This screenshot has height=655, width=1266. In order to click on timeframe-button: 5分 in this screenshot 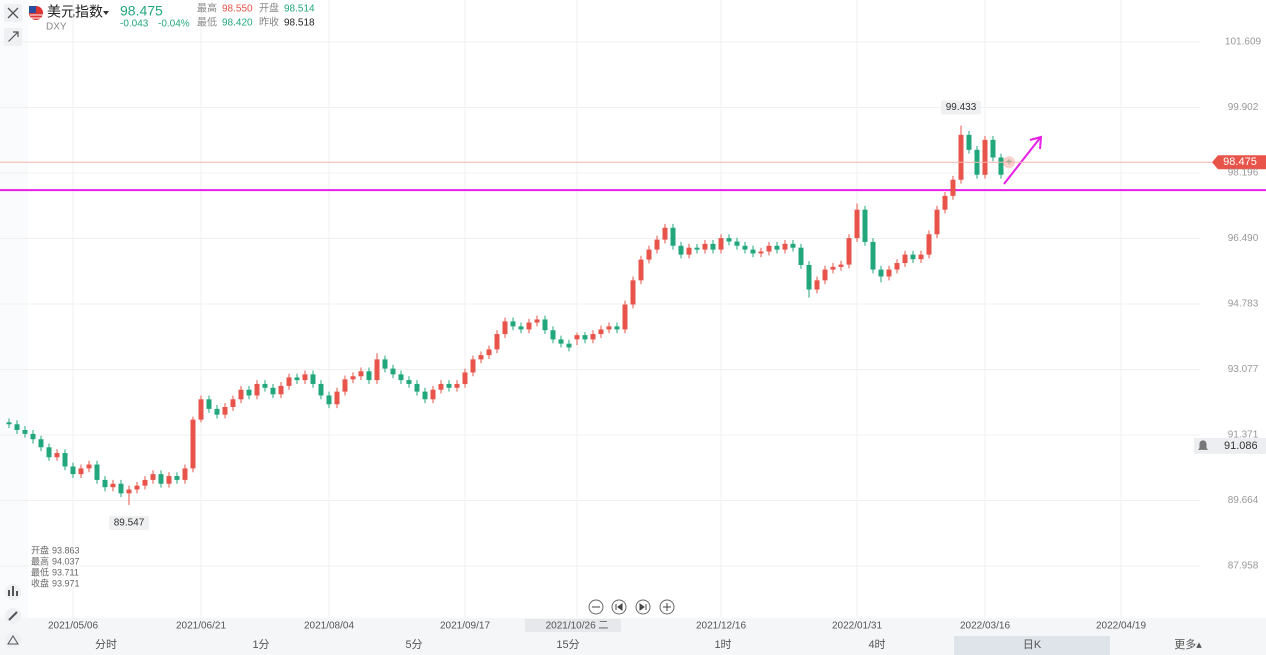, I will do `click(413, 644)`.